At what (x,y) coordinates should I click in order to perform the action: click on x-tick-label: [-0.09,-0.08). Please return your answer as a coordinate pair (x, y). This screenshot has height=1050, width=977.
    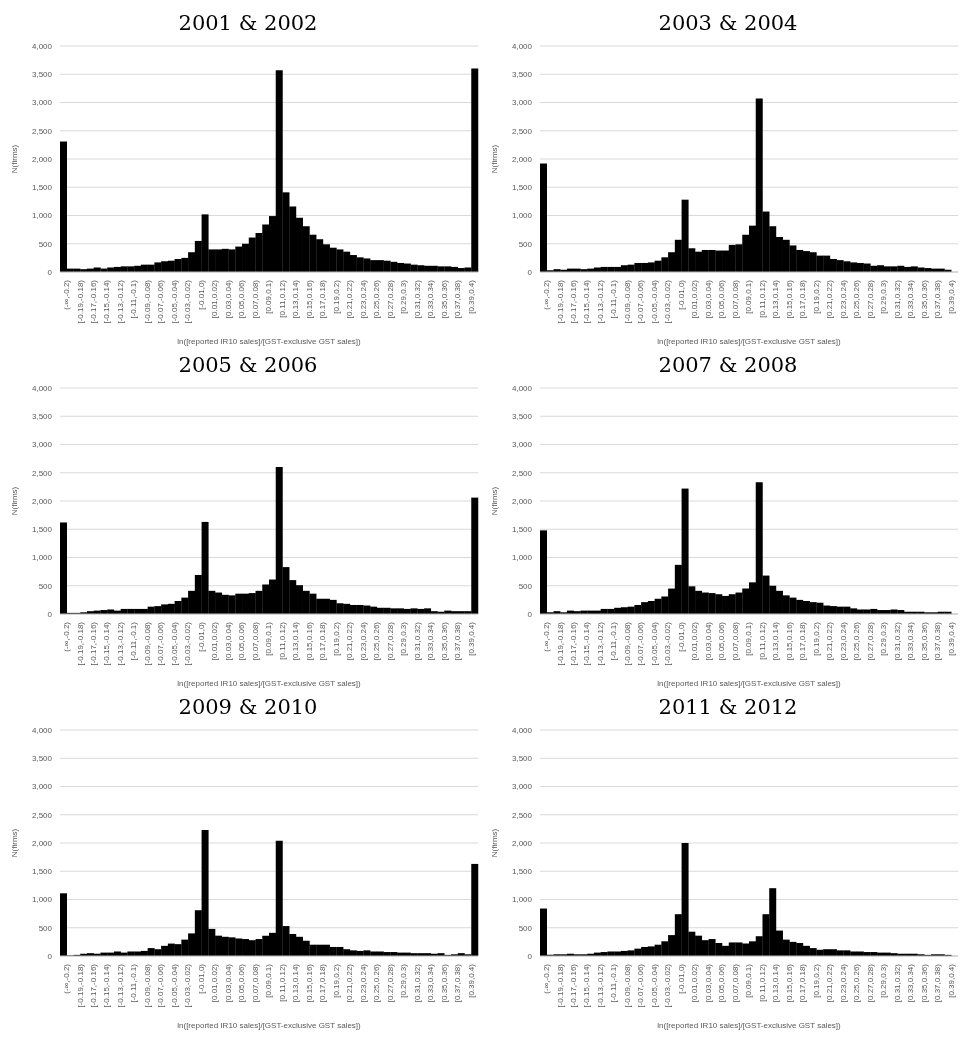
    Looking at the image, I should click on (627, 643).